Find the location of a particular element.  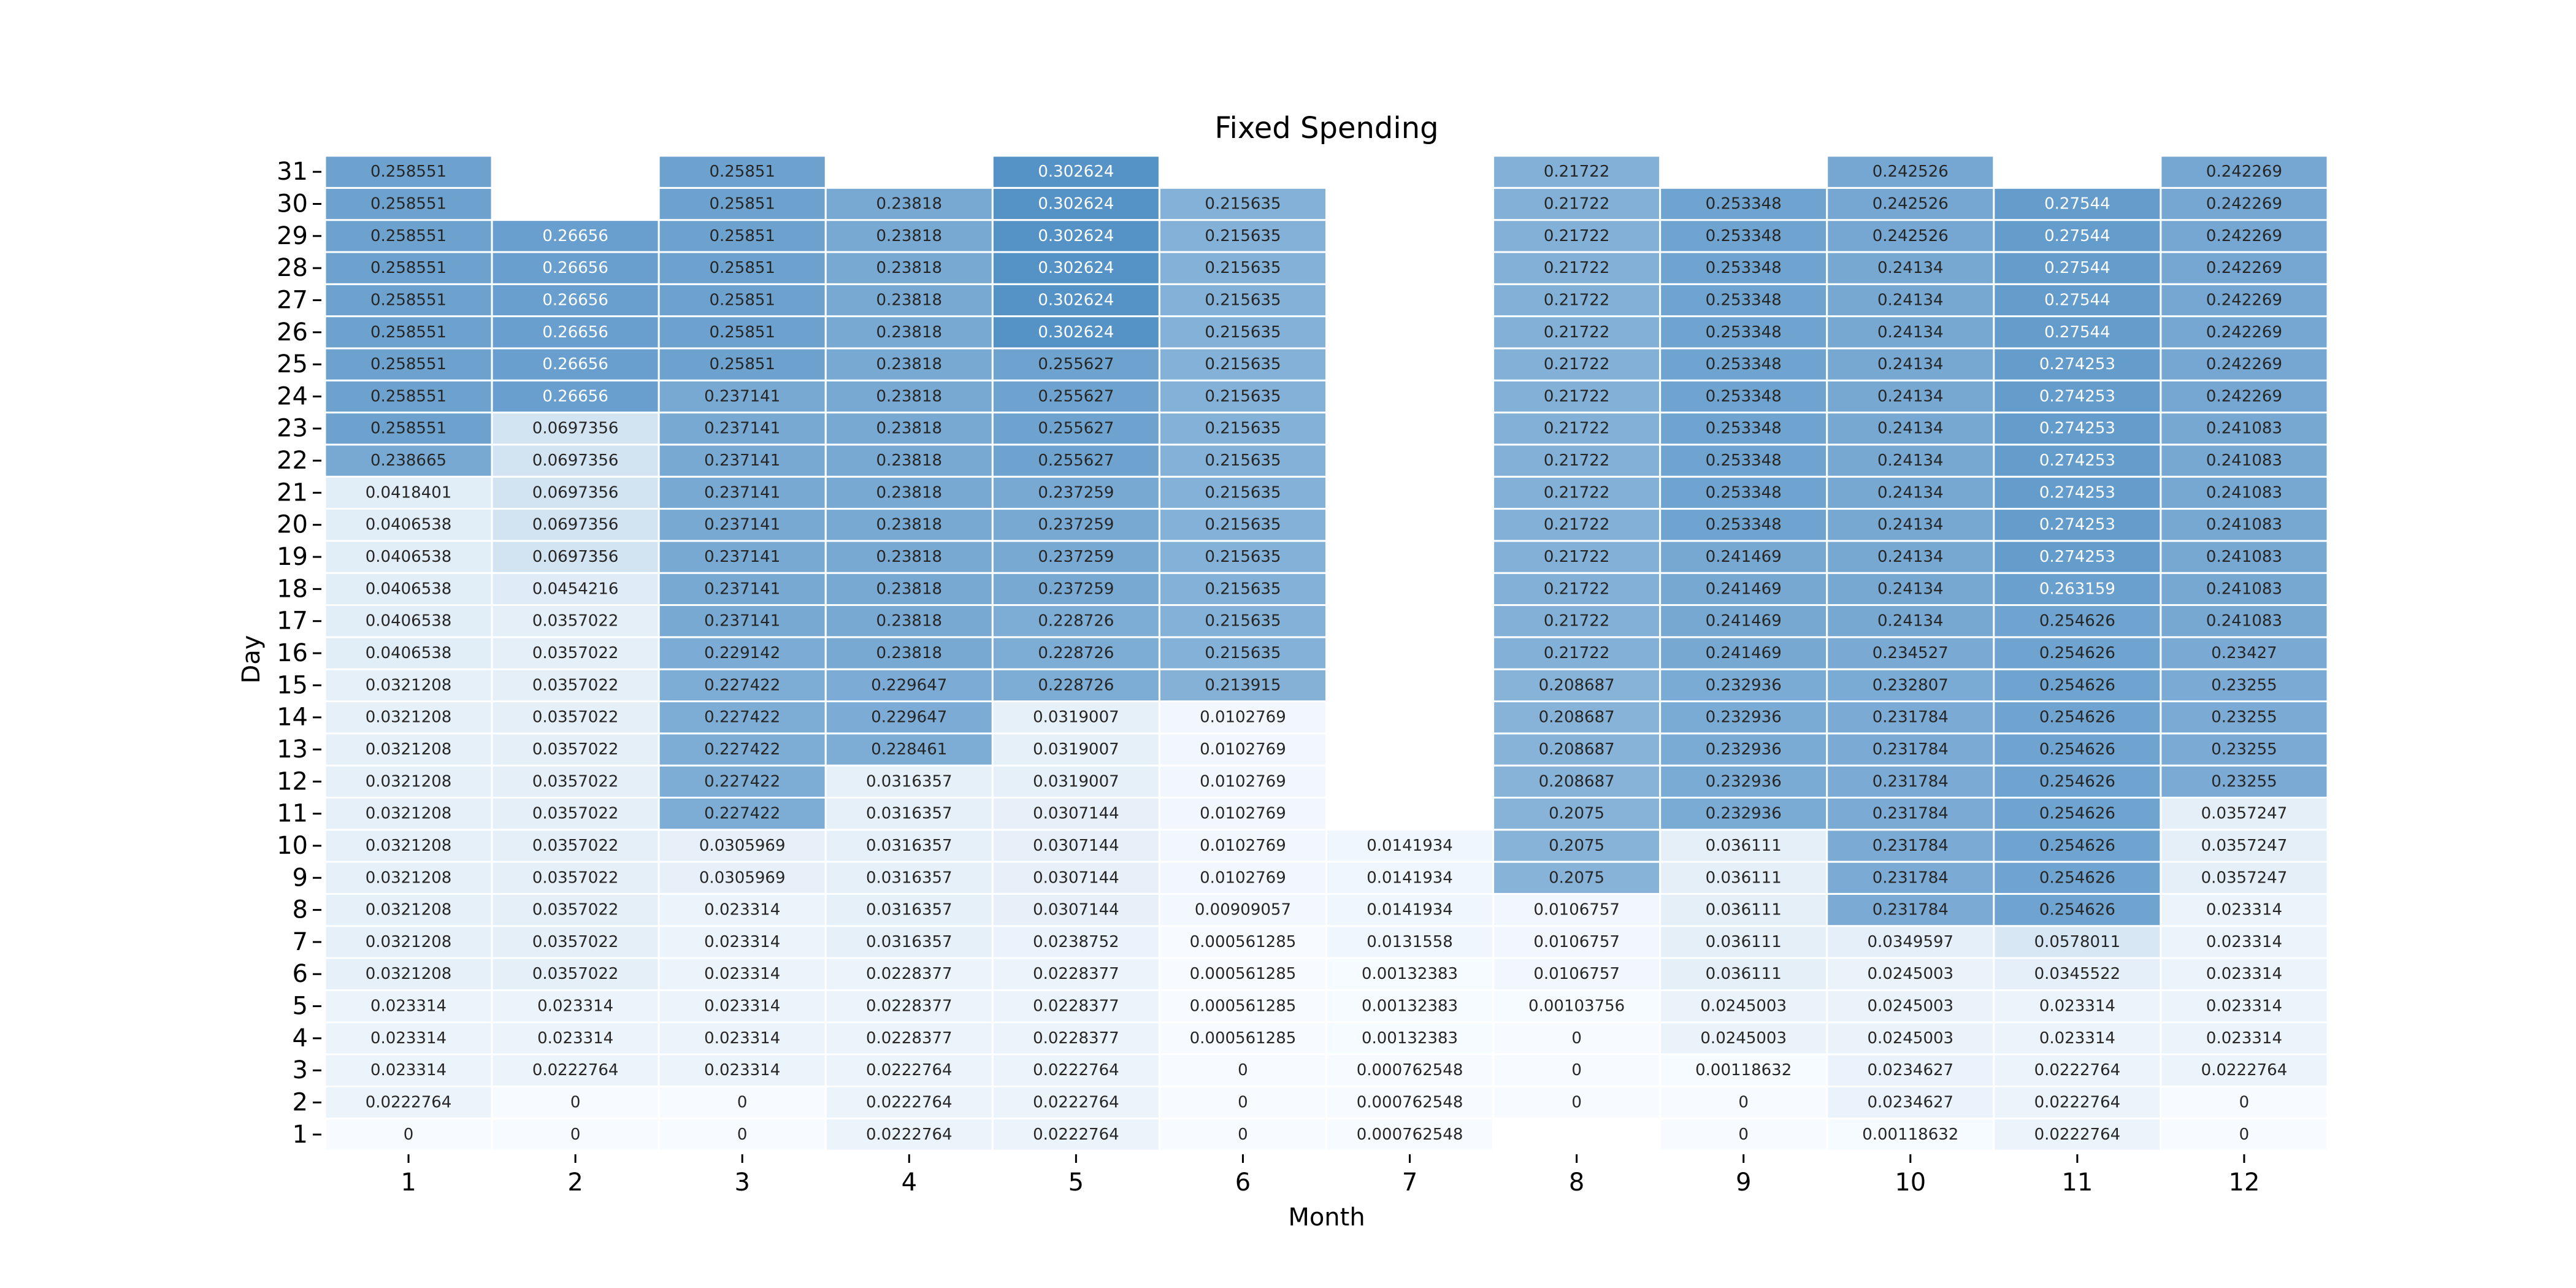

heatmap-cell-label: 0.0141934 is located at coordinates (1410, 910).